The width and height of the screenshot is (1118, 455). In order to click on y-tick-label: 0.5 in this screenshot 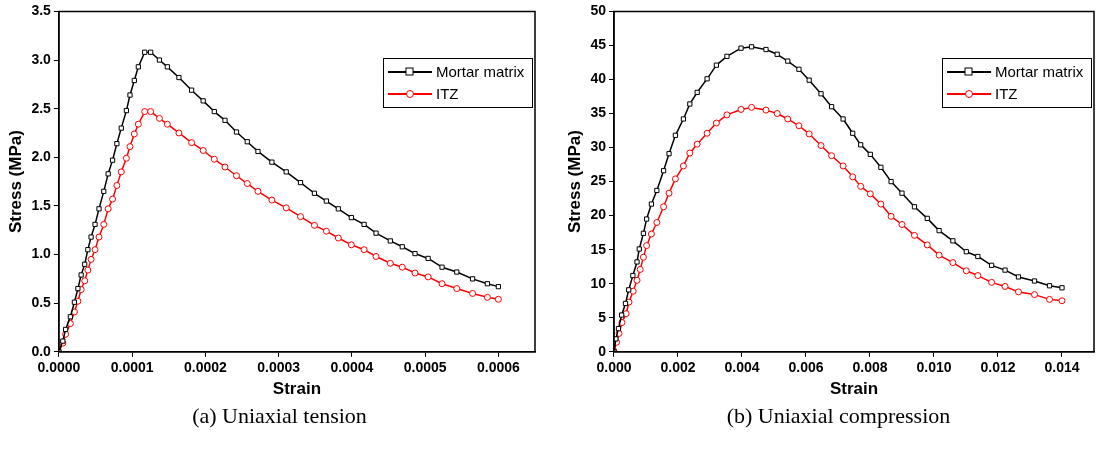, I will do `click(41, 302)`.